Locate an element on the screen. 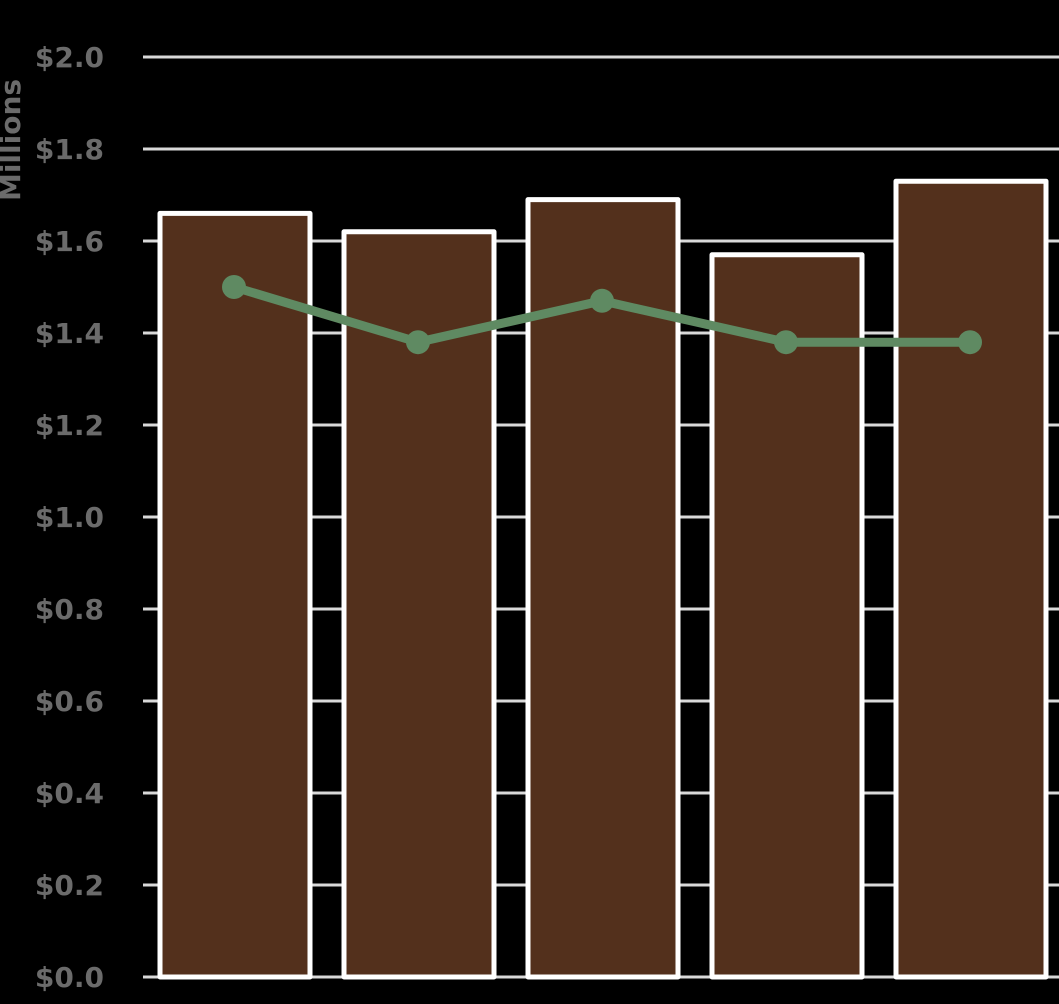 This screenshot has height=1004, width=1059. y-tick-label: $1.2 is located at coordinates (69, 425).